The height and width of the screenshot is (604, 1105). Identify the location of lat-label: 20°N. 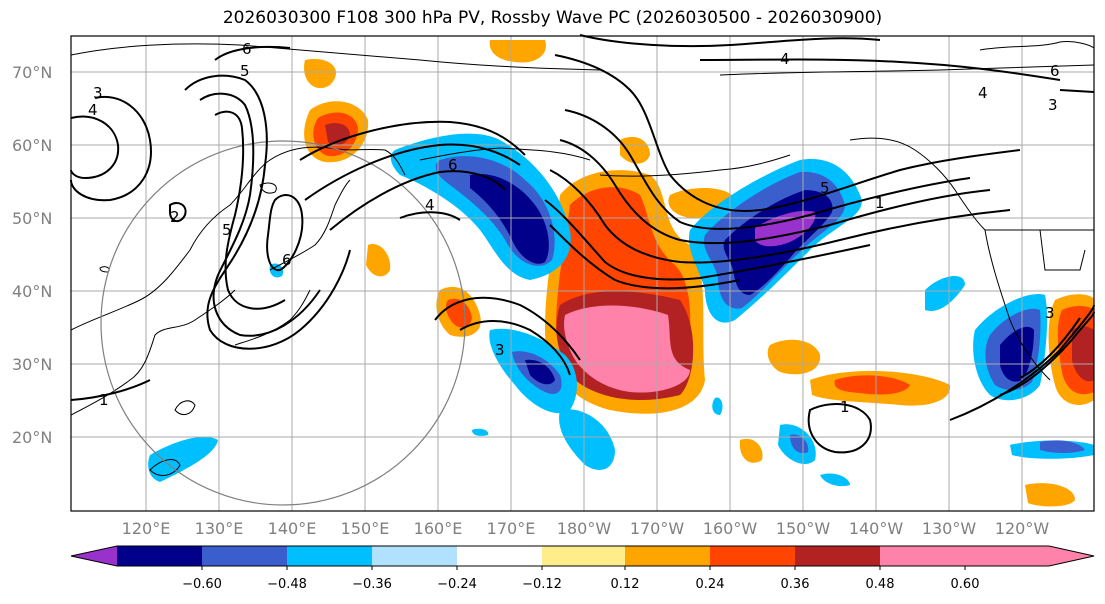
(32, 437).